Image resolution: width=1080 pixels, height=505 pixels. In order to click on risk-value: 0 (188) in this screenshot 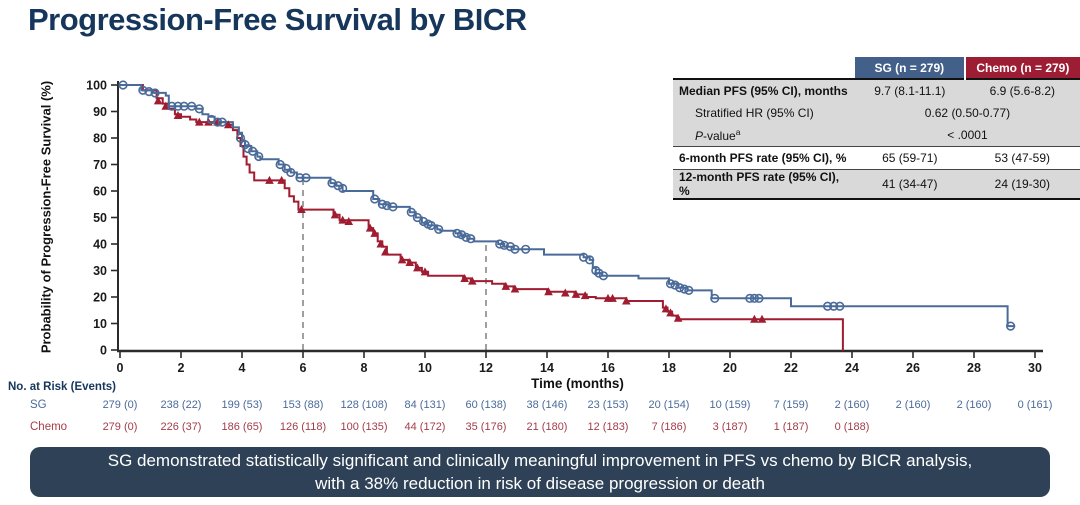, I will do `click(852, 427)`.